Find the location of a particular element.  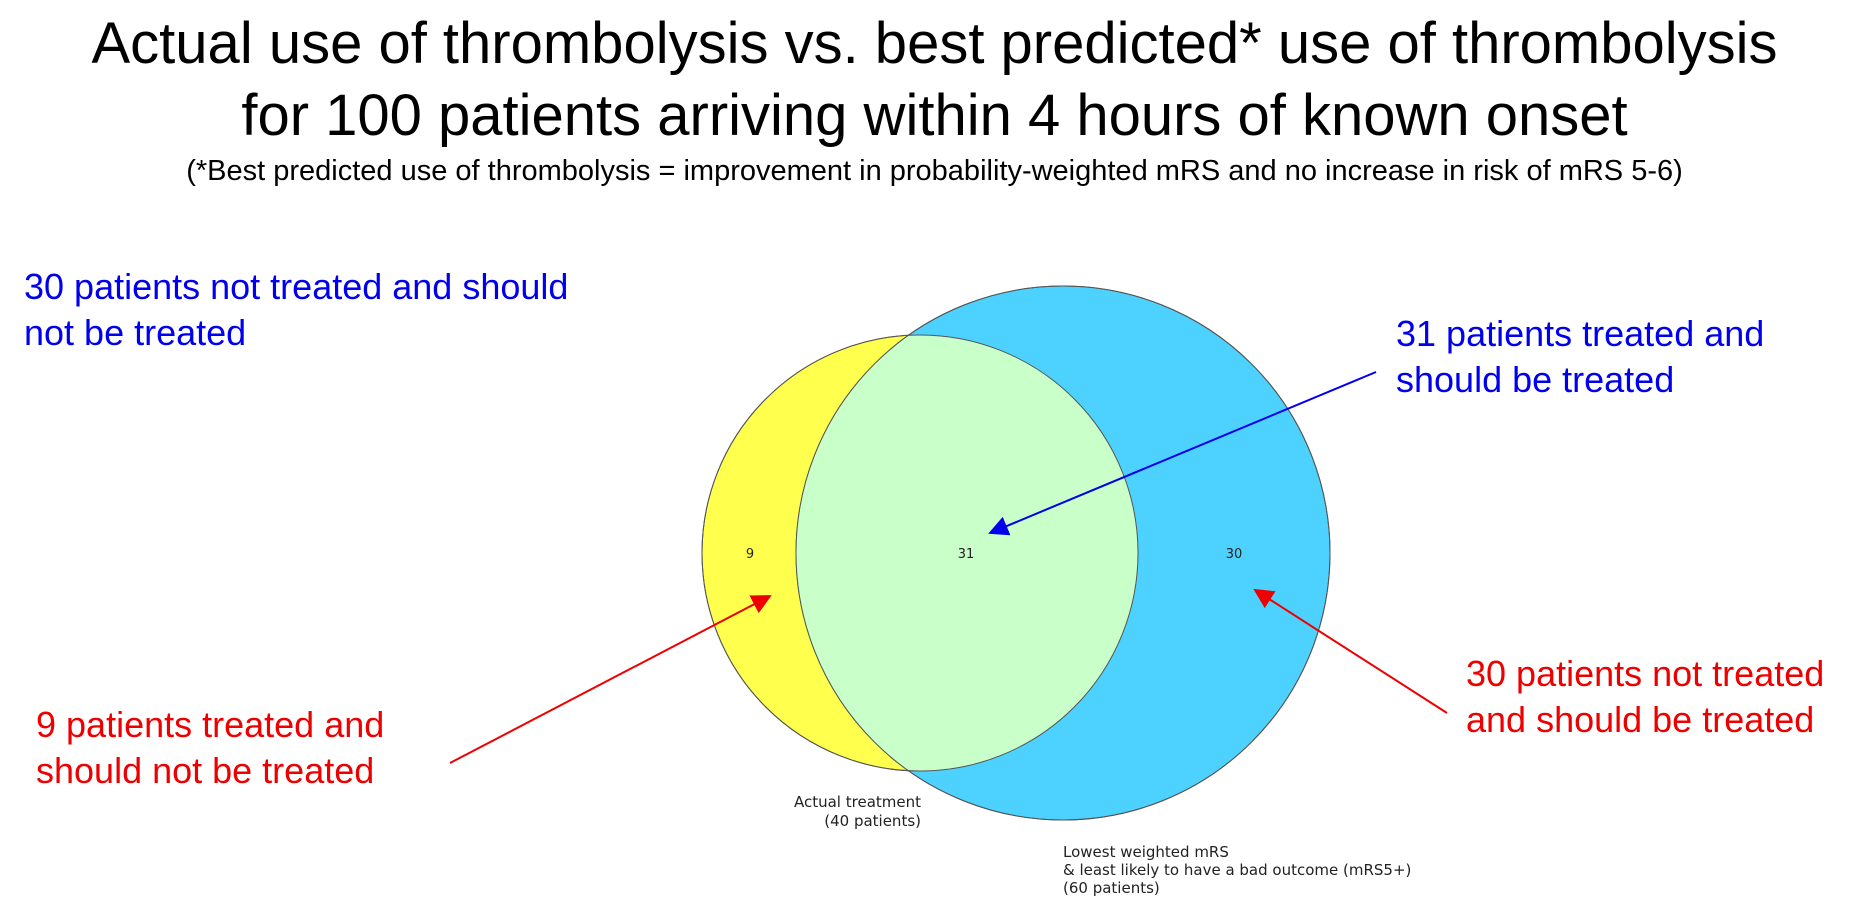

venn-overlap is located at coordinates (967, 553).